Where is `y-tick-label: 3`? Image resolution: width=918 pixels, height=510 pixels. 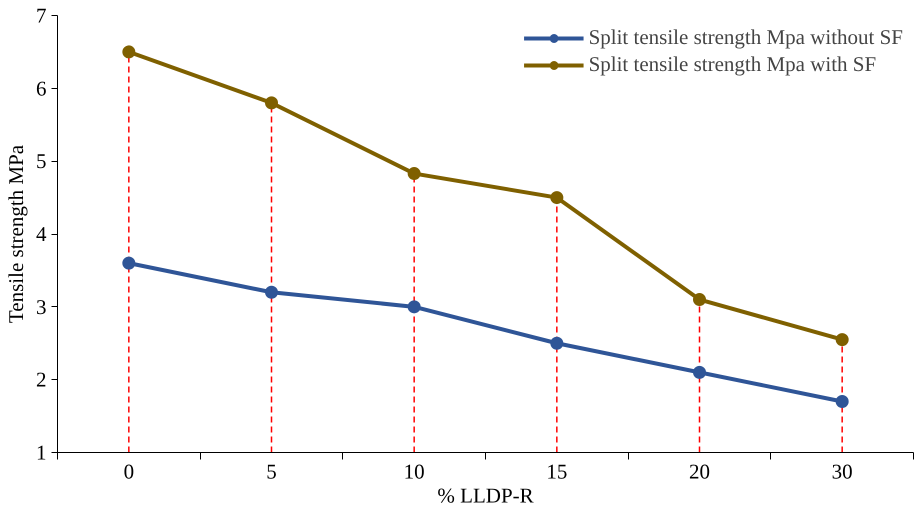
y-tick-label: 3 is located at coordinates (41, 306).